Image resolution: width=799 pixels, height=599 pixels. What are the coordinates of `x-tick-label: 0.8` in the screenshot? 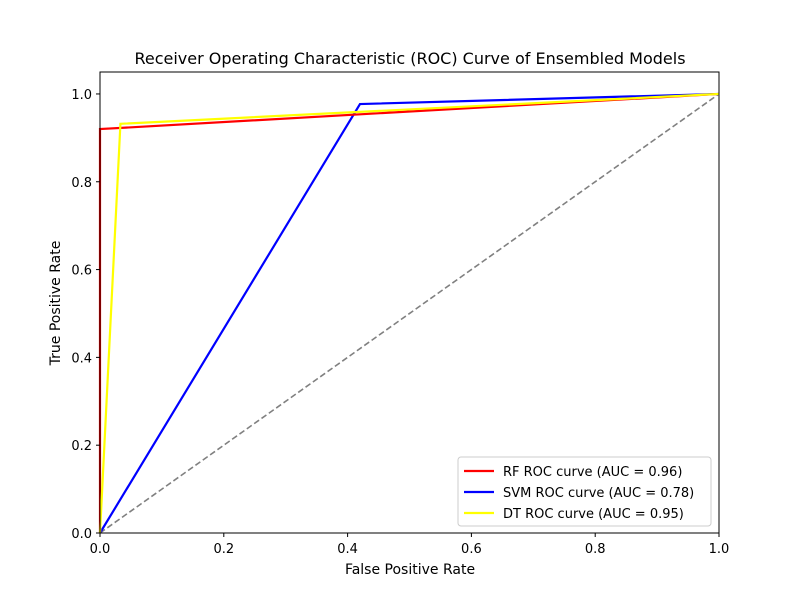 It's located at (595, 549).